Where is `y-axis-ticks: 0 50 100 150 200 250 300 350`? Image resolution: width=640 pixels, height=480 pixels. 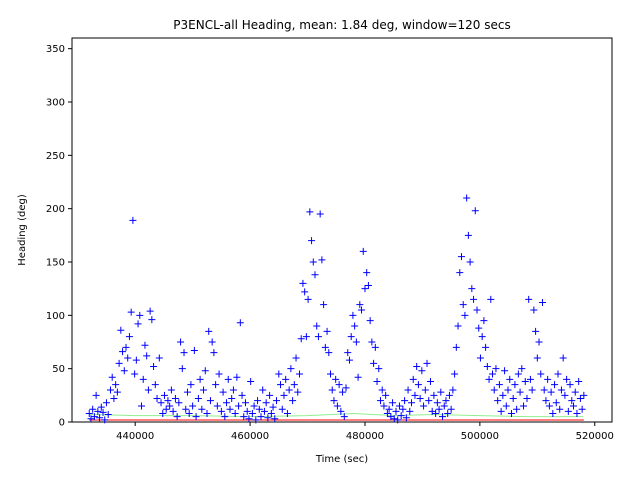 y-axis-ticks: 0 50 100 150 200 250 300 350 is located at coordinates (59, 236).